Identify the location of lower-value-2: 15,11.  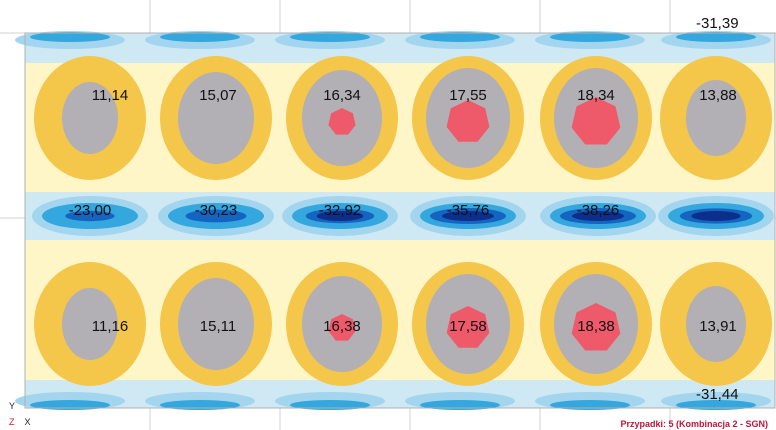
(218, 326).